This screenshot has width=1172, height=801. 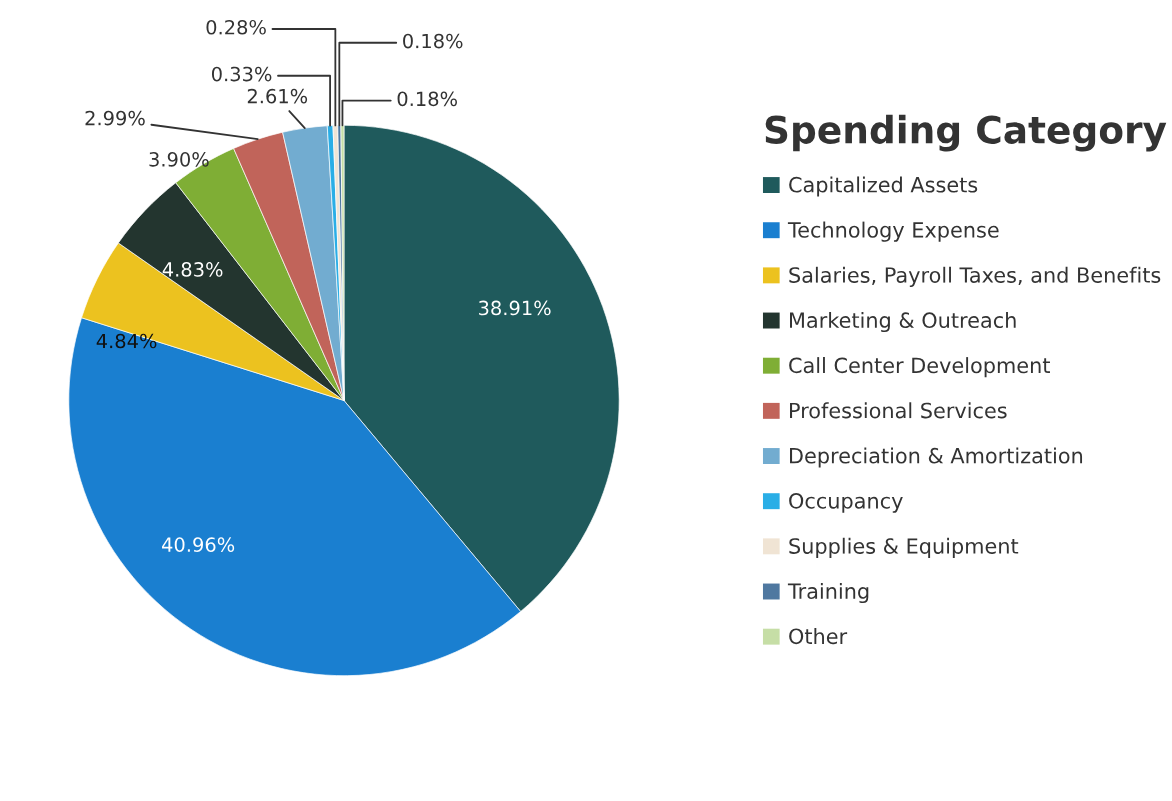 What do you see at coordinates (277, 96) in the screenshot?
I see `data-label: 2.61%` at bounding box center [277, 96].